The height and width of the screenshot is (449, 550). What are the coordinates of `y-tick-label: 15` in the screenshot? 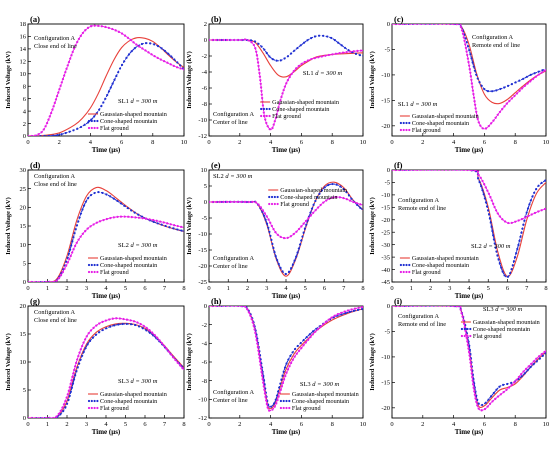 It's located at (23, 334).